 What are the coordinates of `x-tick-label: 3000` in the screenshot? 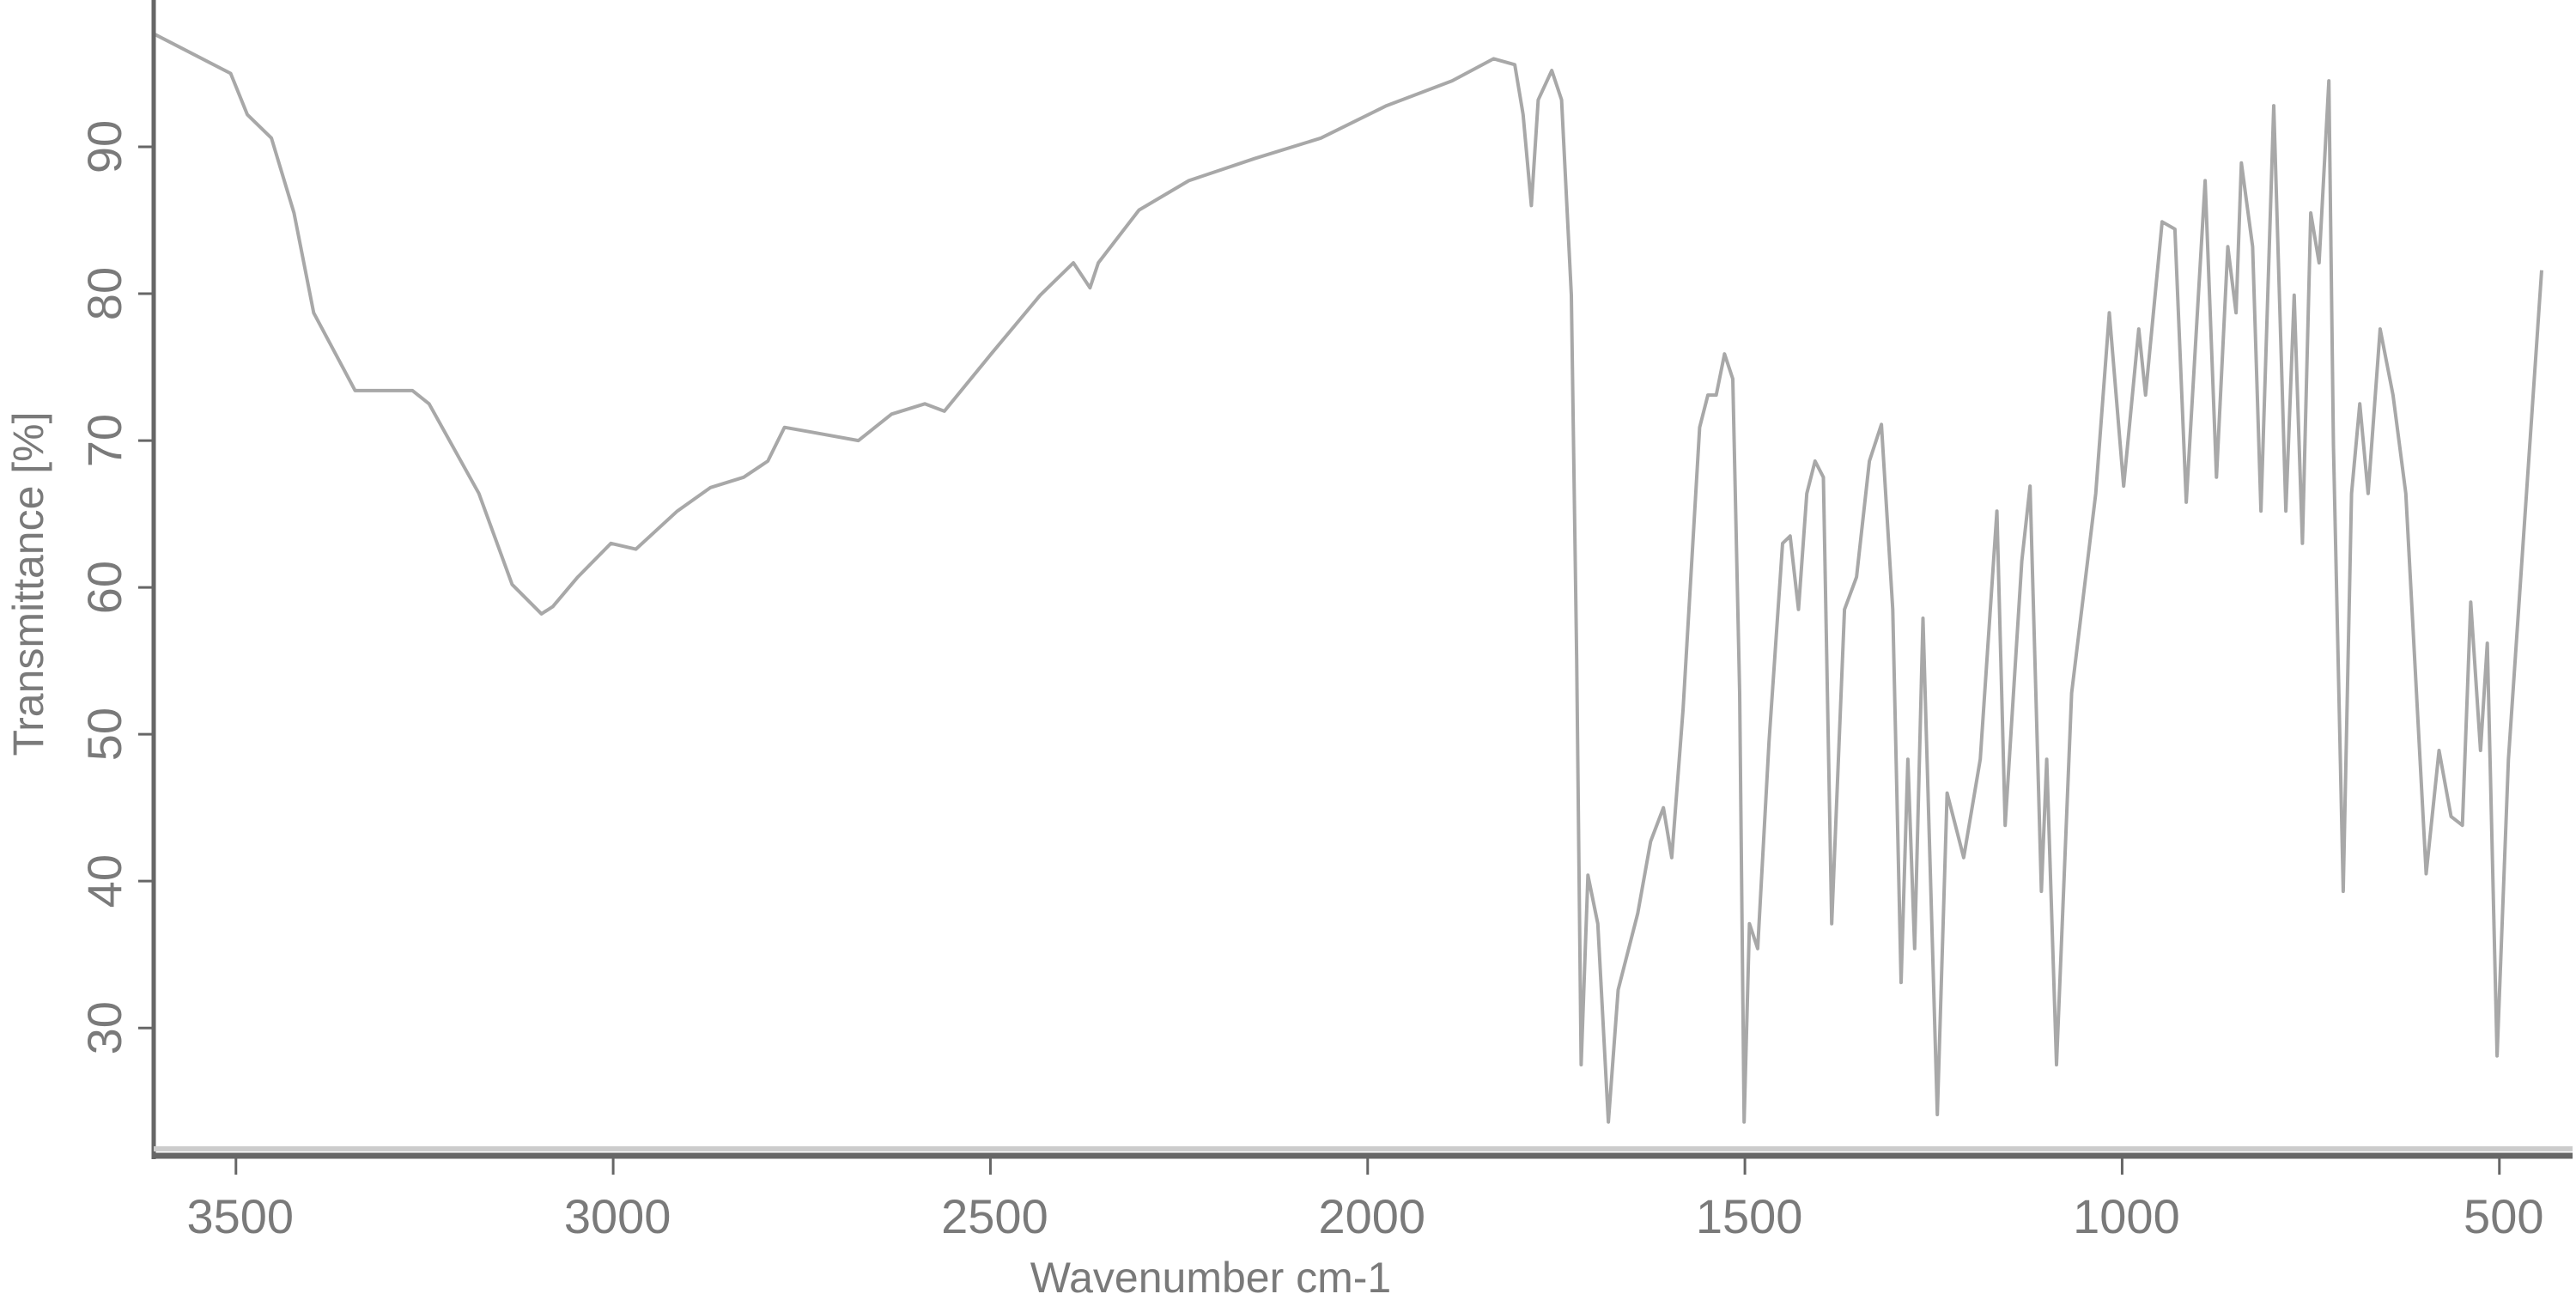 It's located at (618, 1216).